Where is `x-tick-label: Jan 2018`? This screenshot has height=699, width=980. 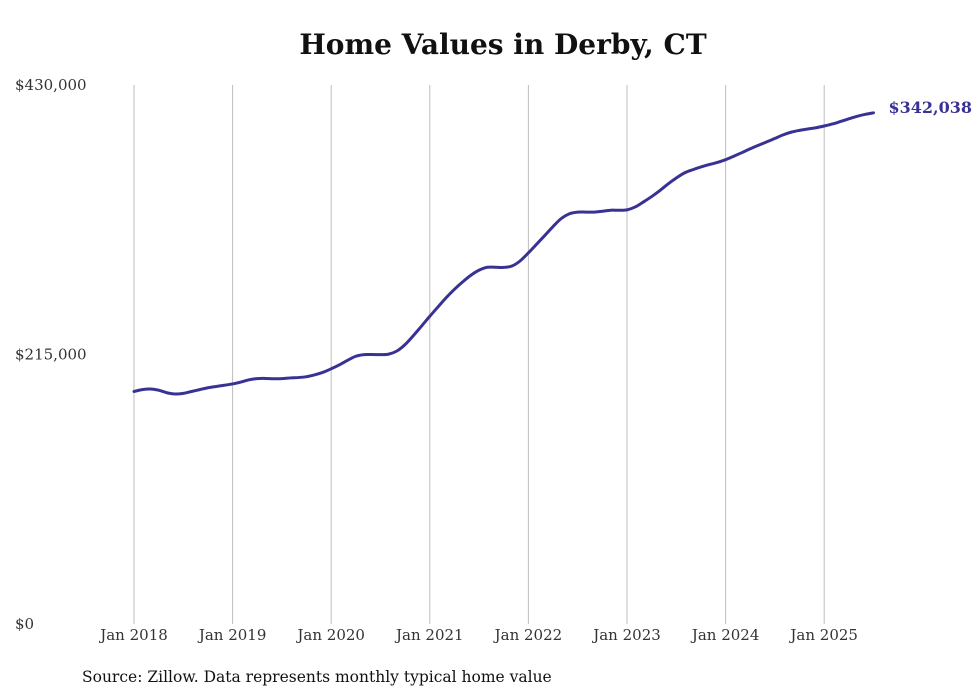
x-tick-label: Jan 2018 is located at coordinates (133, 635).